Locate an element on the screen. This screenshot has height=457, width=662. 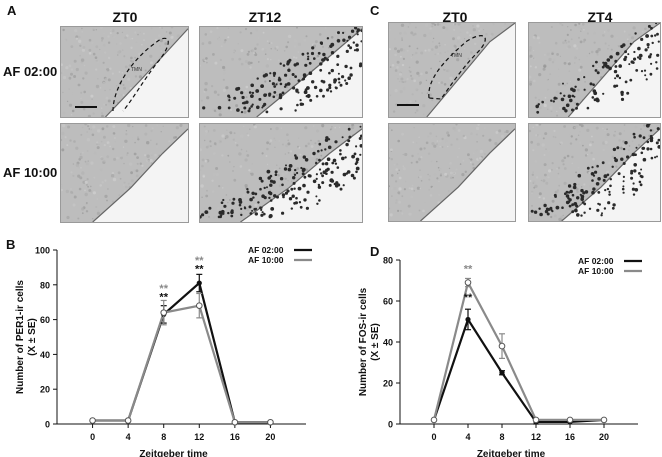
micrograph-a-af0200-zt12 is located at coordinates (281, 72).